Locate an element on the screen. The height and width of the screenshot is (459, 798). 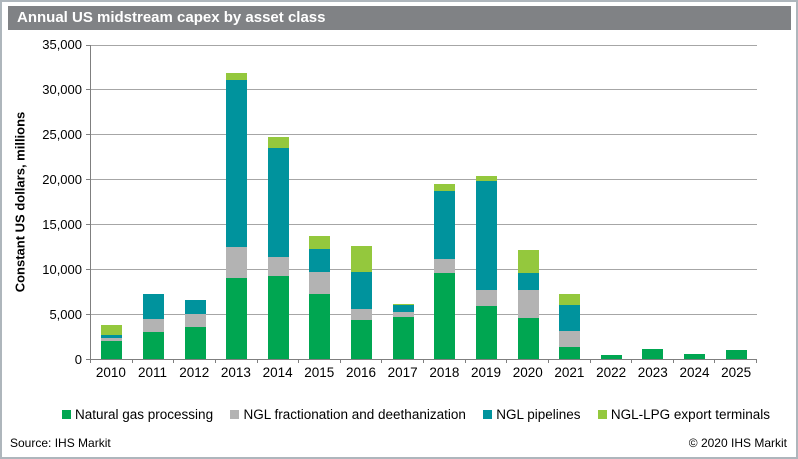
bar-group-2021 is located at coordinates (570, 202).